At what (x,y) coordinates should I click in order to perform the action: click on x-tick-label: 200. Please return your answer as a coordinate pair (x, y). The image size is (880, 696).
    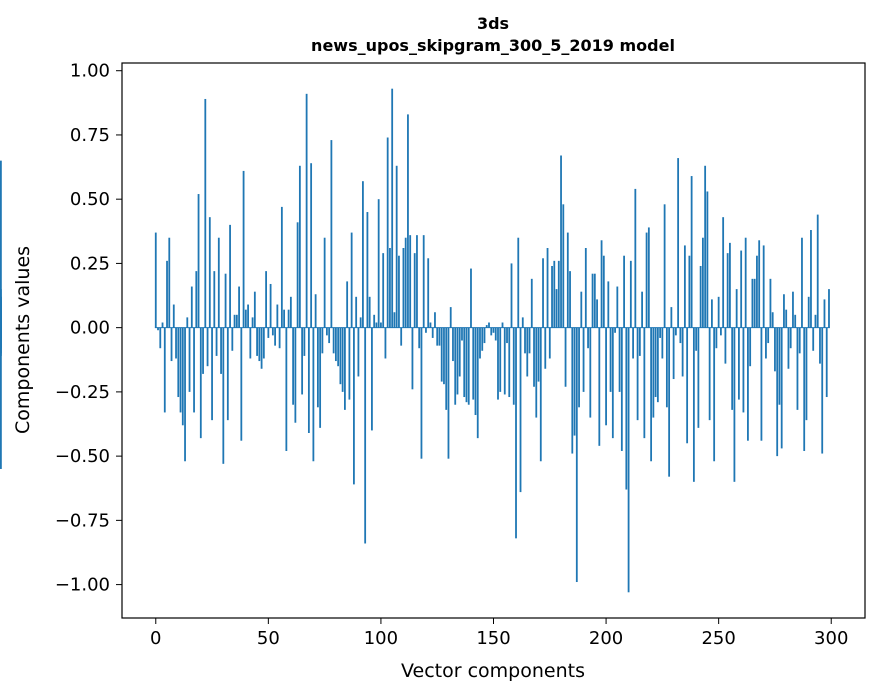
    Looking at the image, I should click on (606, 638).